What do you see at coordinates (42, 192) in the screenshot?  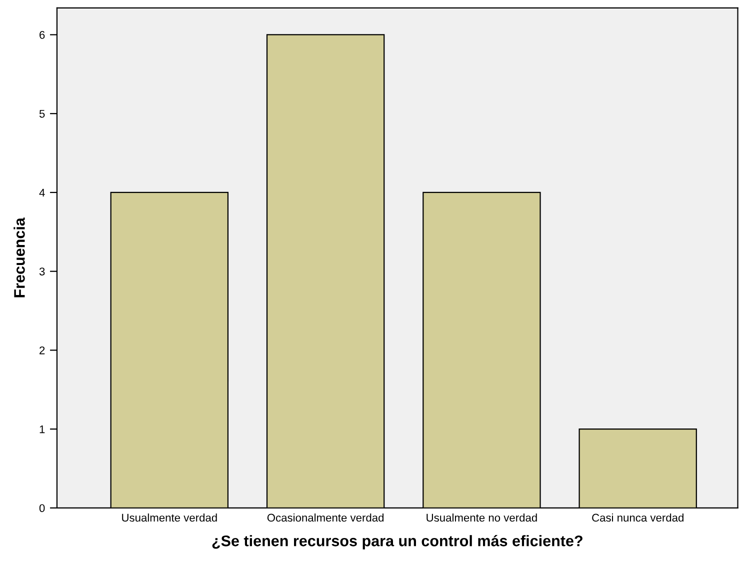 I see `y-tick-label: 4` at bounding box center [42, 192].